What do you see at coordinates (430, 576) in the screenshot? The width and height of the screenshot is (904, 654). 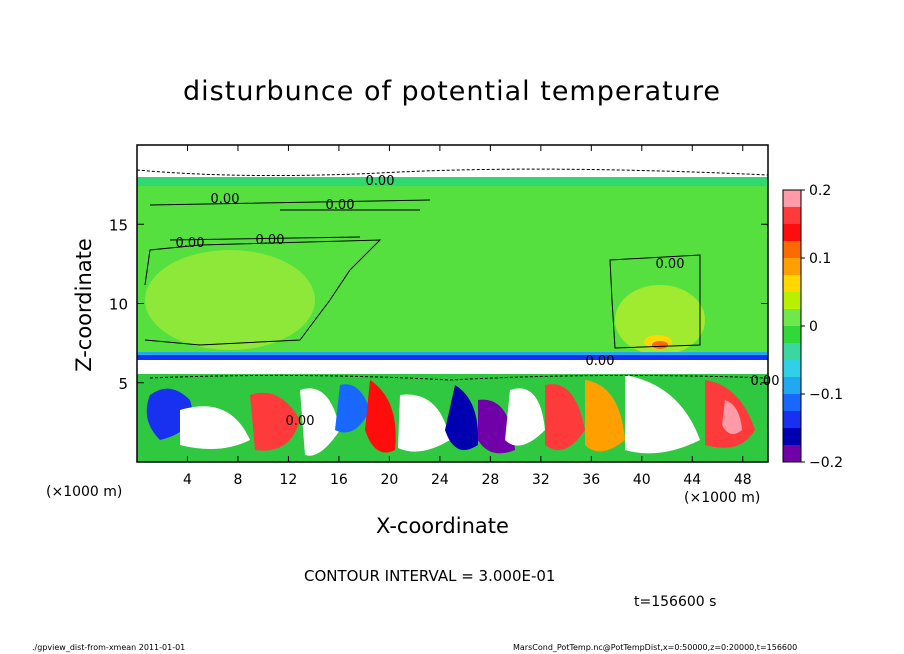 I see `contour-interval-text: CONTOUR INTERVAL = 3.000E-01` at bounding box center [430, 576].